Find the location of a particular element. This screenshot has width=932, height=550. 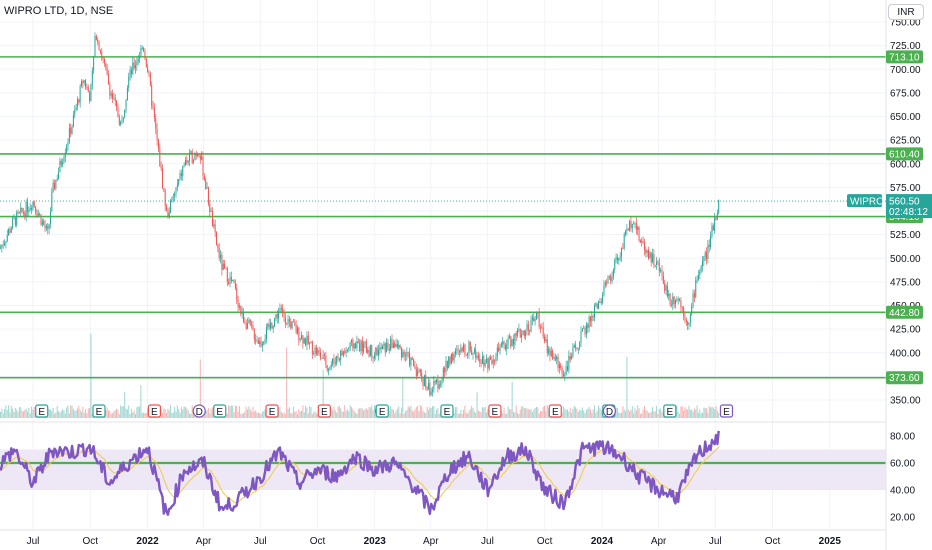

event-marker-letter: D is located at coordinates (609, 412).